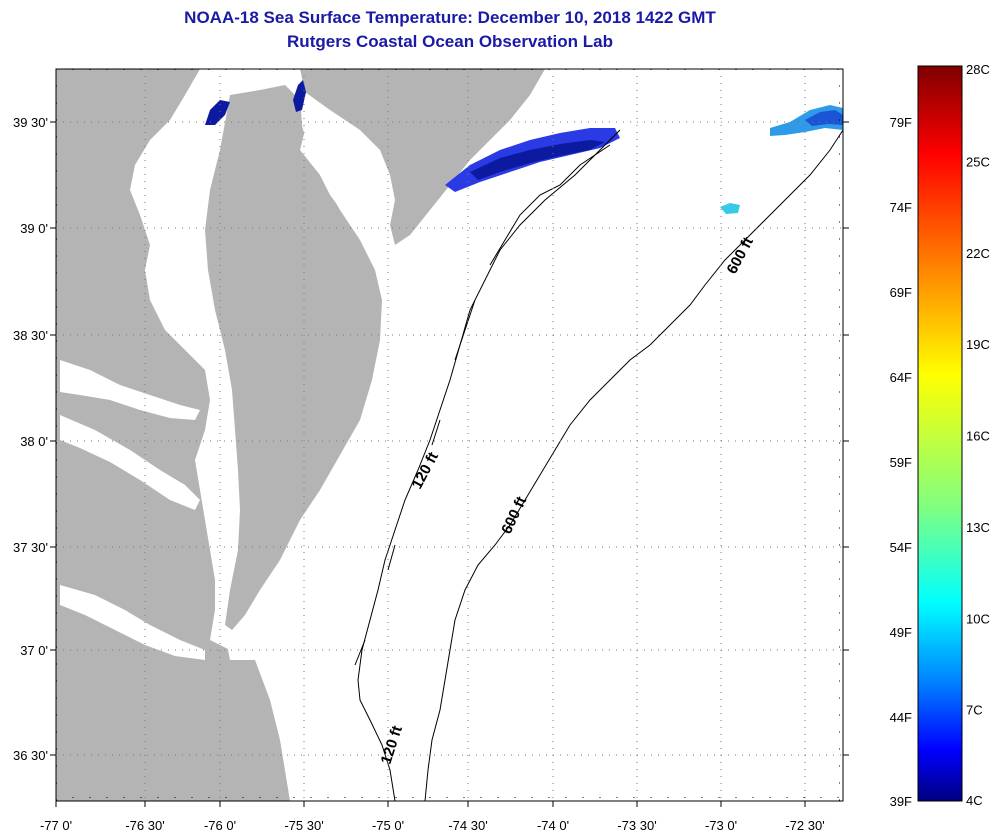  Describe the element at coordinates (293, 357) in the screenshot. I see `land-delmarva` at that location.